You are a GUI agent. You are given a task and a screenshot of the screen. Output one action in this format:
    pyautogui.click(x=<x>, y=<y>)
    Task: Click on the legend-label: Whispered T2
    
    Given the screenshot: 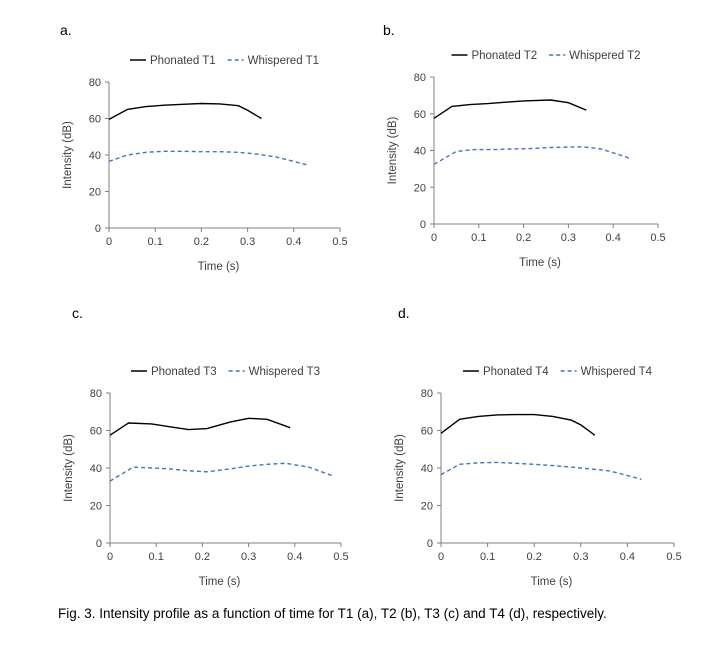 What is the action you would take?
    pyautogui.click(x=604, y=56)
    